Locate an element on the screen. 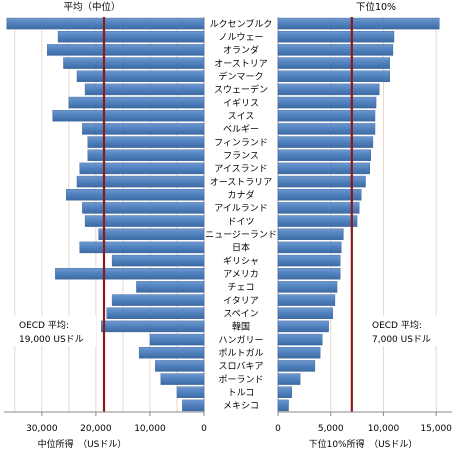 Image resolution: width=457 pixels, height=450 pixels. country-label: オーストラリア is located at coordinates (241, 182).